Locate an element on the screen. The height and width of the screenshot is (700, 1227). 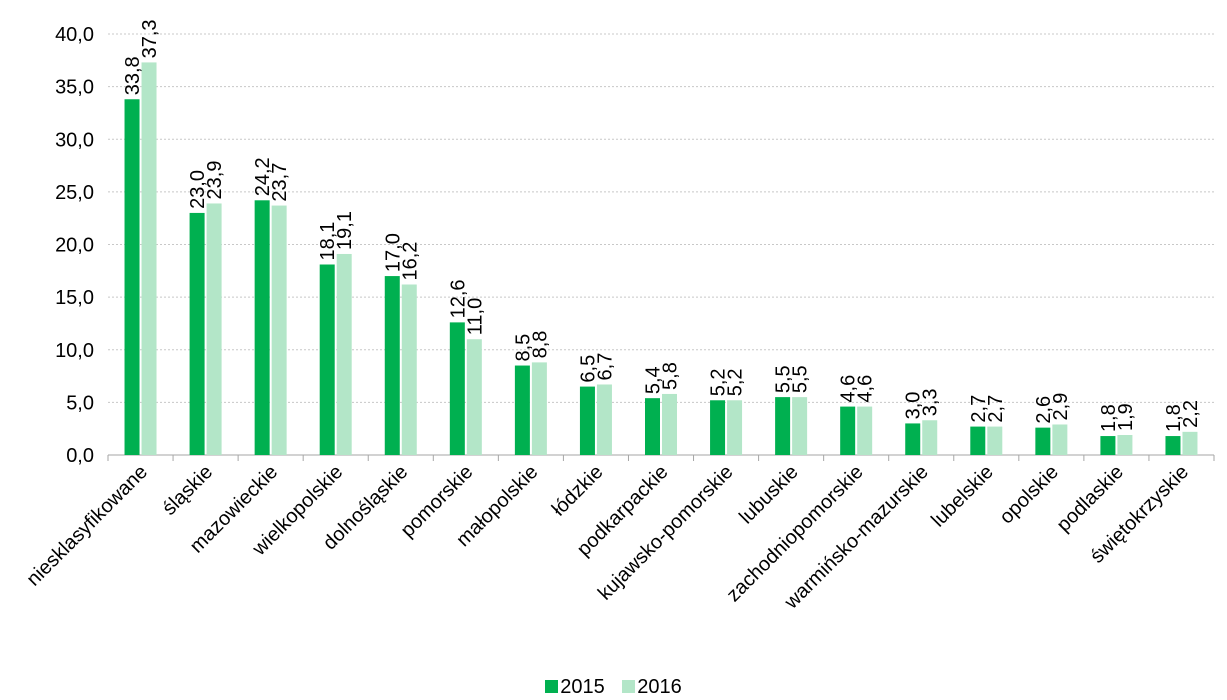
y-tick-label: 0,0 is located at coordinates (80, 456).